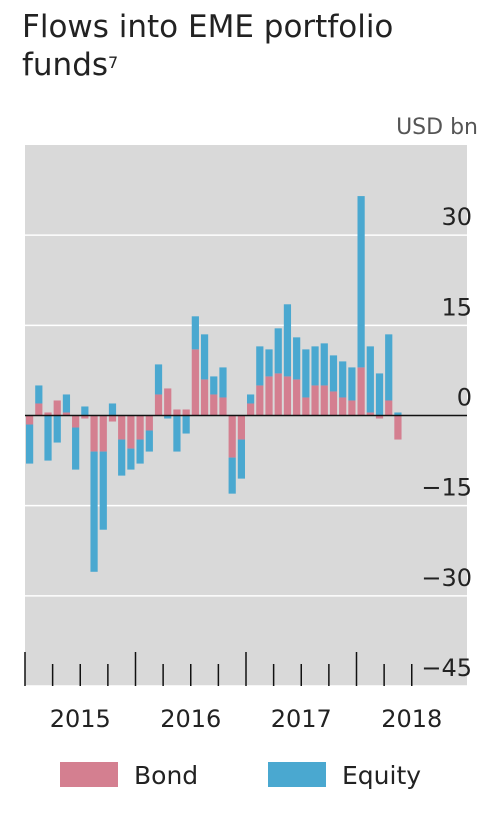 The height and width of the screenshot is (823, 500). Describe the element at coordinates (381, 775) in the screenshot. I see `legend-label: Equity` at that location.